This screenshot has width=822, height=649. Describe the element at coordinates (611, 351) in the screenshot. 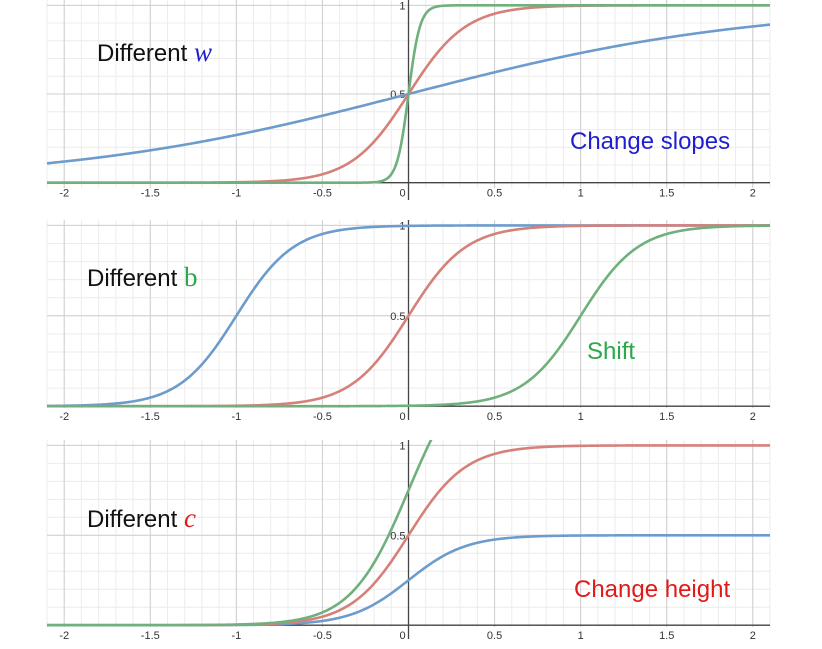

I see `panel-note: Shift` at that location.